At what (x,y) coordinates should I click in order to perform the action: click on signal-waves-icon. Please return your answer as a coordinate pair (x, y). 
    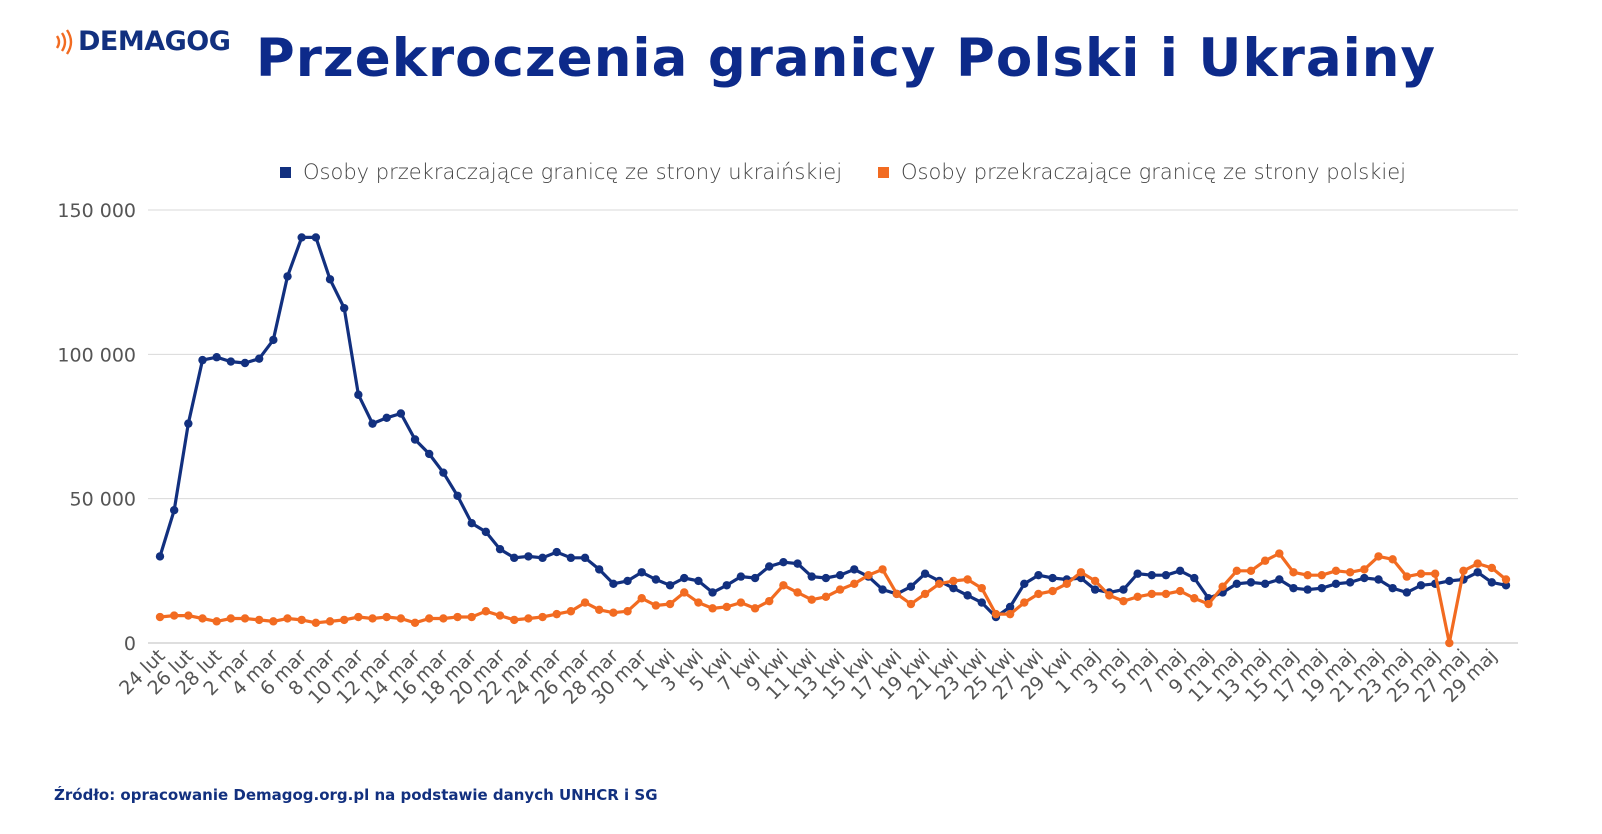
    Looking at the image, I should click on (64, 41).